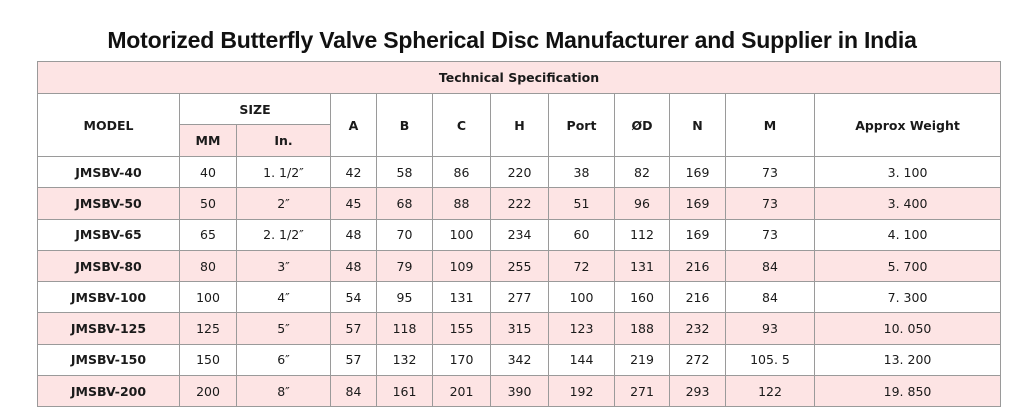 This screenshot has width=1024, height=418. Describe the element at coordinates (907, 234) in the screenshot. I see `cell-weight: 4. 100` at that location.